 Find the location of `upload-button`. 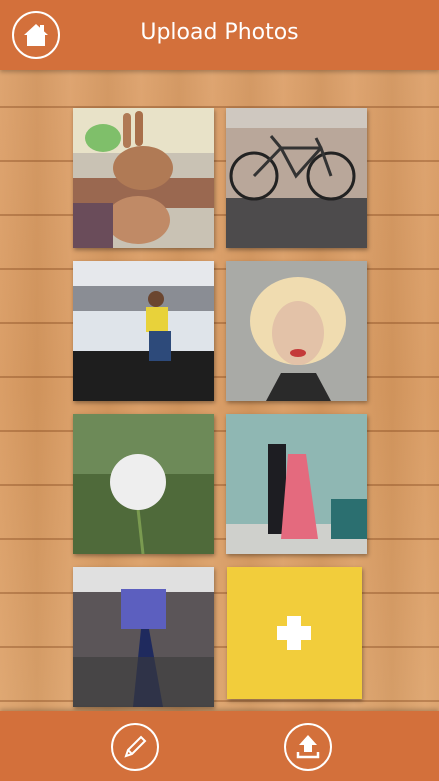

upload-button is located at coordinates (308, 747).